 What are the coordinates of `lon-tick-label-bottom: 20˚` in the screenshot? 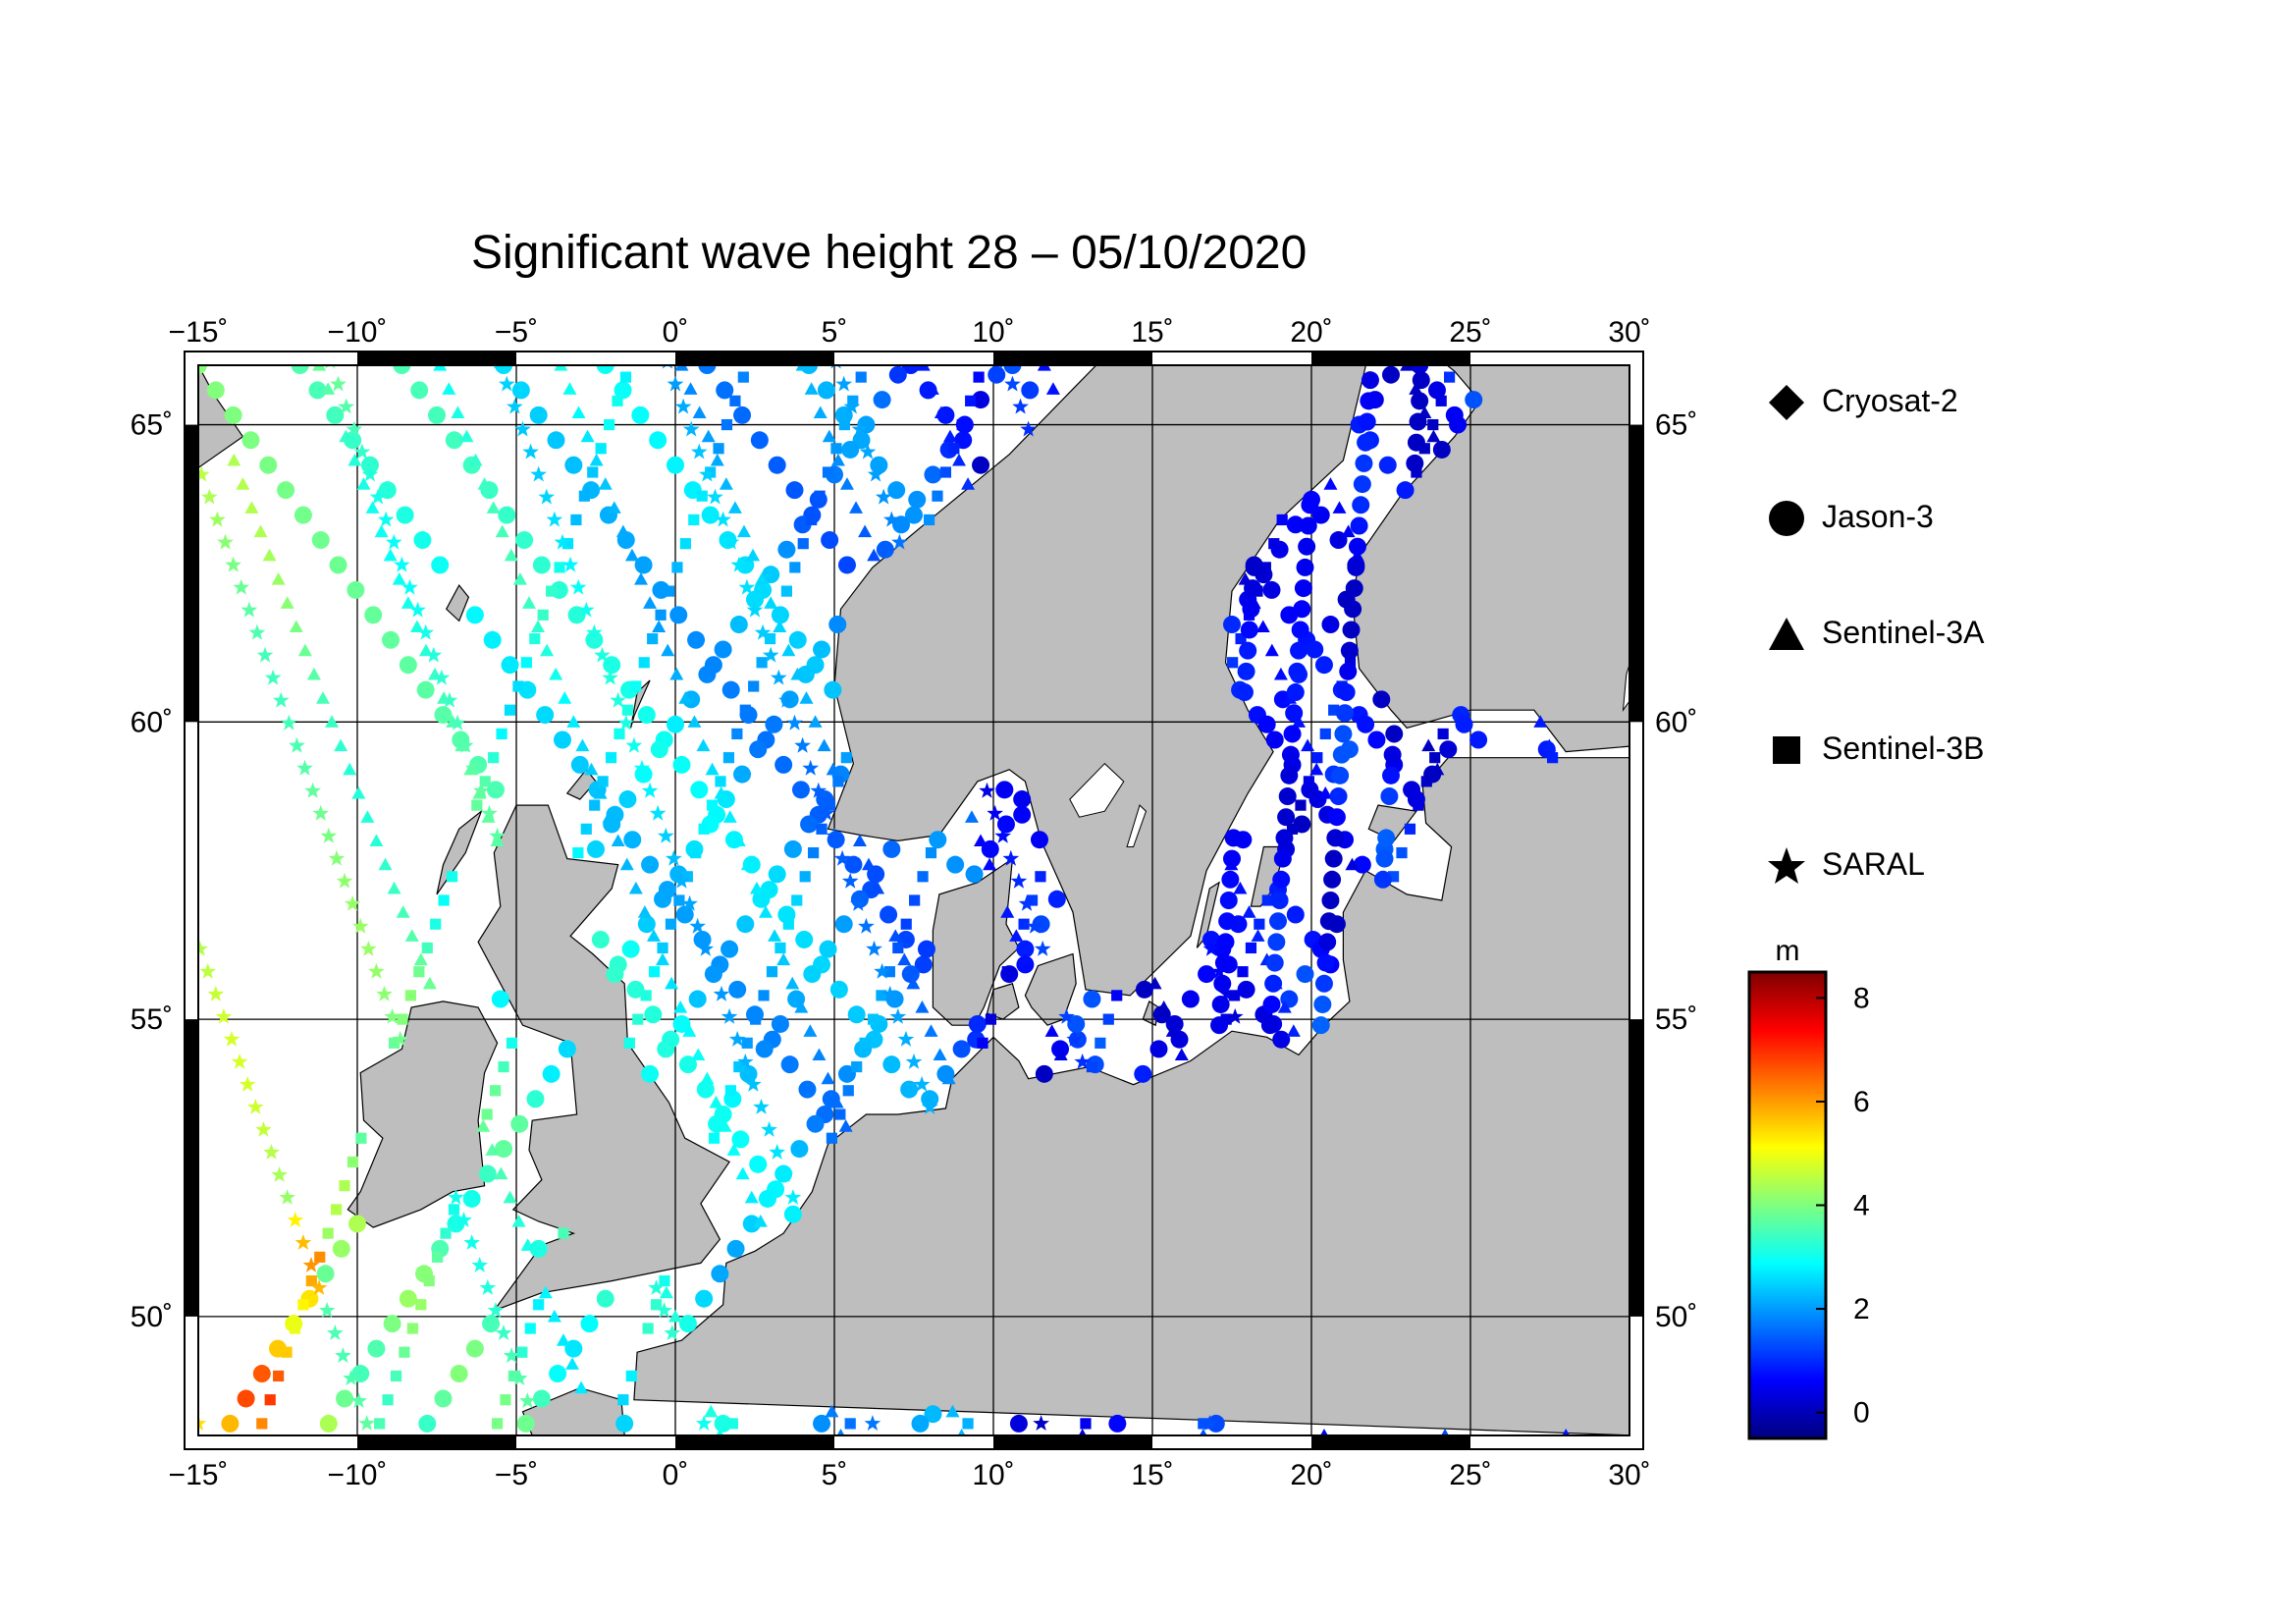 It's located at (1311, 1475).